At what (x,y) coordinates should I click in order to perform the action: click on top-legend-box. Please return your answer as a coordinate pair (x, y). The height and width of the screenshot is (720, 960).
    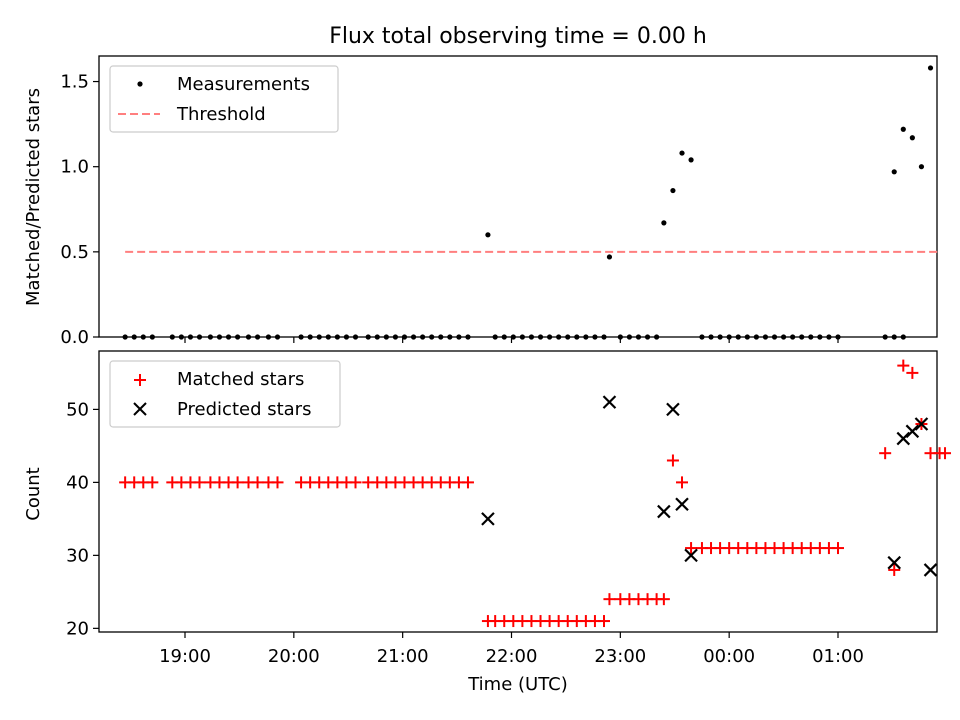
    Looking at the image, I should click on (224, 99).